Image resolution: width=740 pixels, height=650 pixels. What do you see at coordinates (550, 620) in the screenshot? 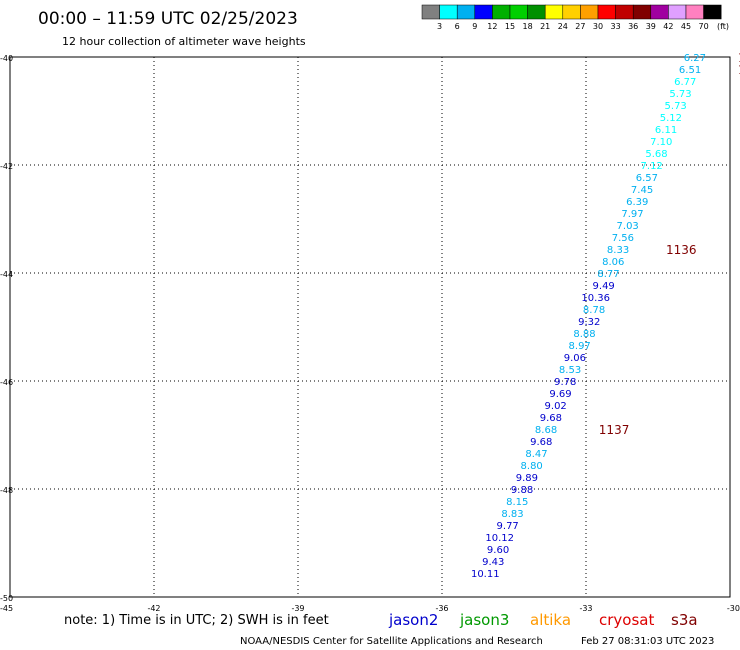
I see `satellite-legend-item: altika` at bounding box center [550, 620].